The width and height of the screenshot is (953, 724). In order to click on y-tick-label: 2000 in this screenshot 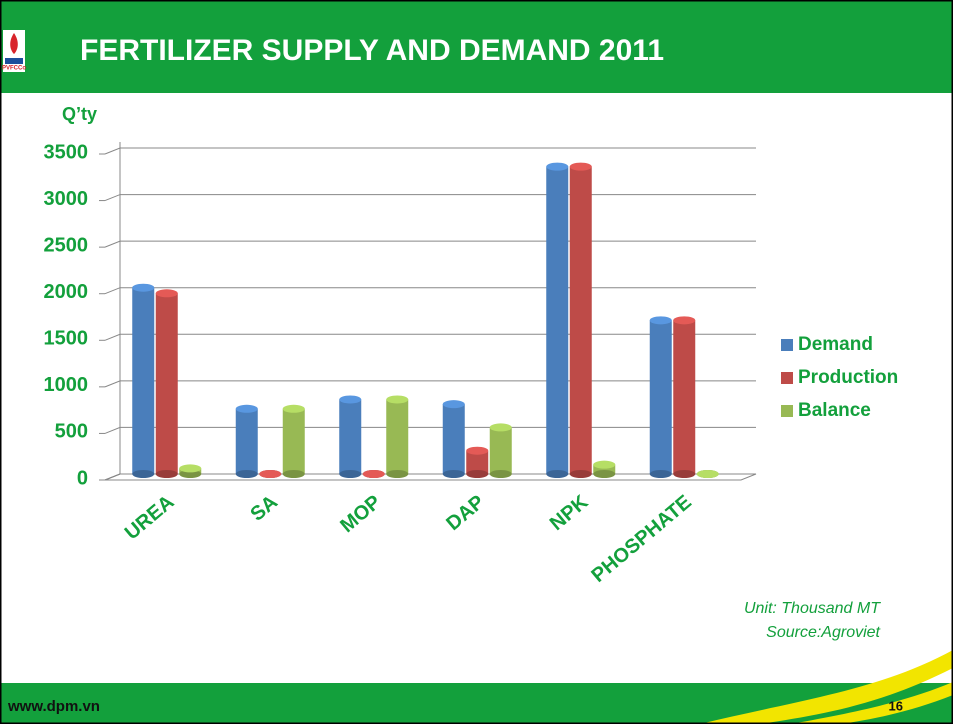, I will do `click(66, 292)`.